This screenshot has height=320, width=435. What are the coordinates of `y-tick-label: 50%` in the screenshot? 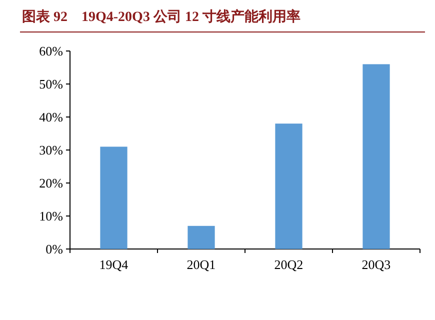 It's located at (51, 84).